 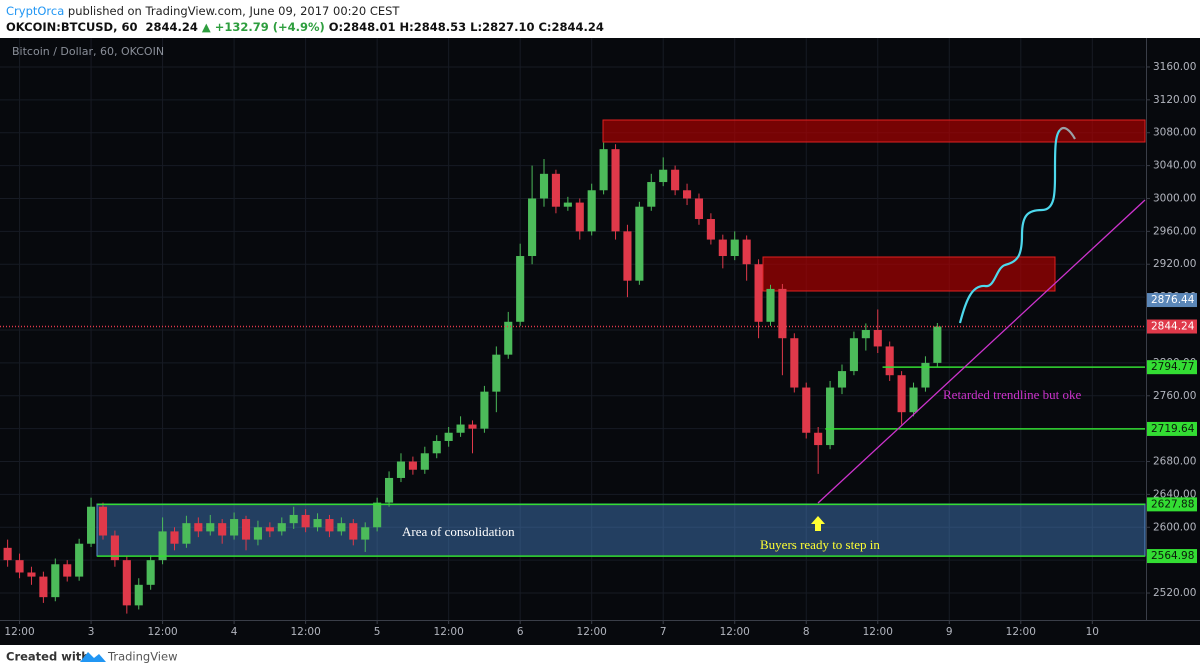 I want to click on ohlc-high: H:2848.53, so click(x=433, y=27).